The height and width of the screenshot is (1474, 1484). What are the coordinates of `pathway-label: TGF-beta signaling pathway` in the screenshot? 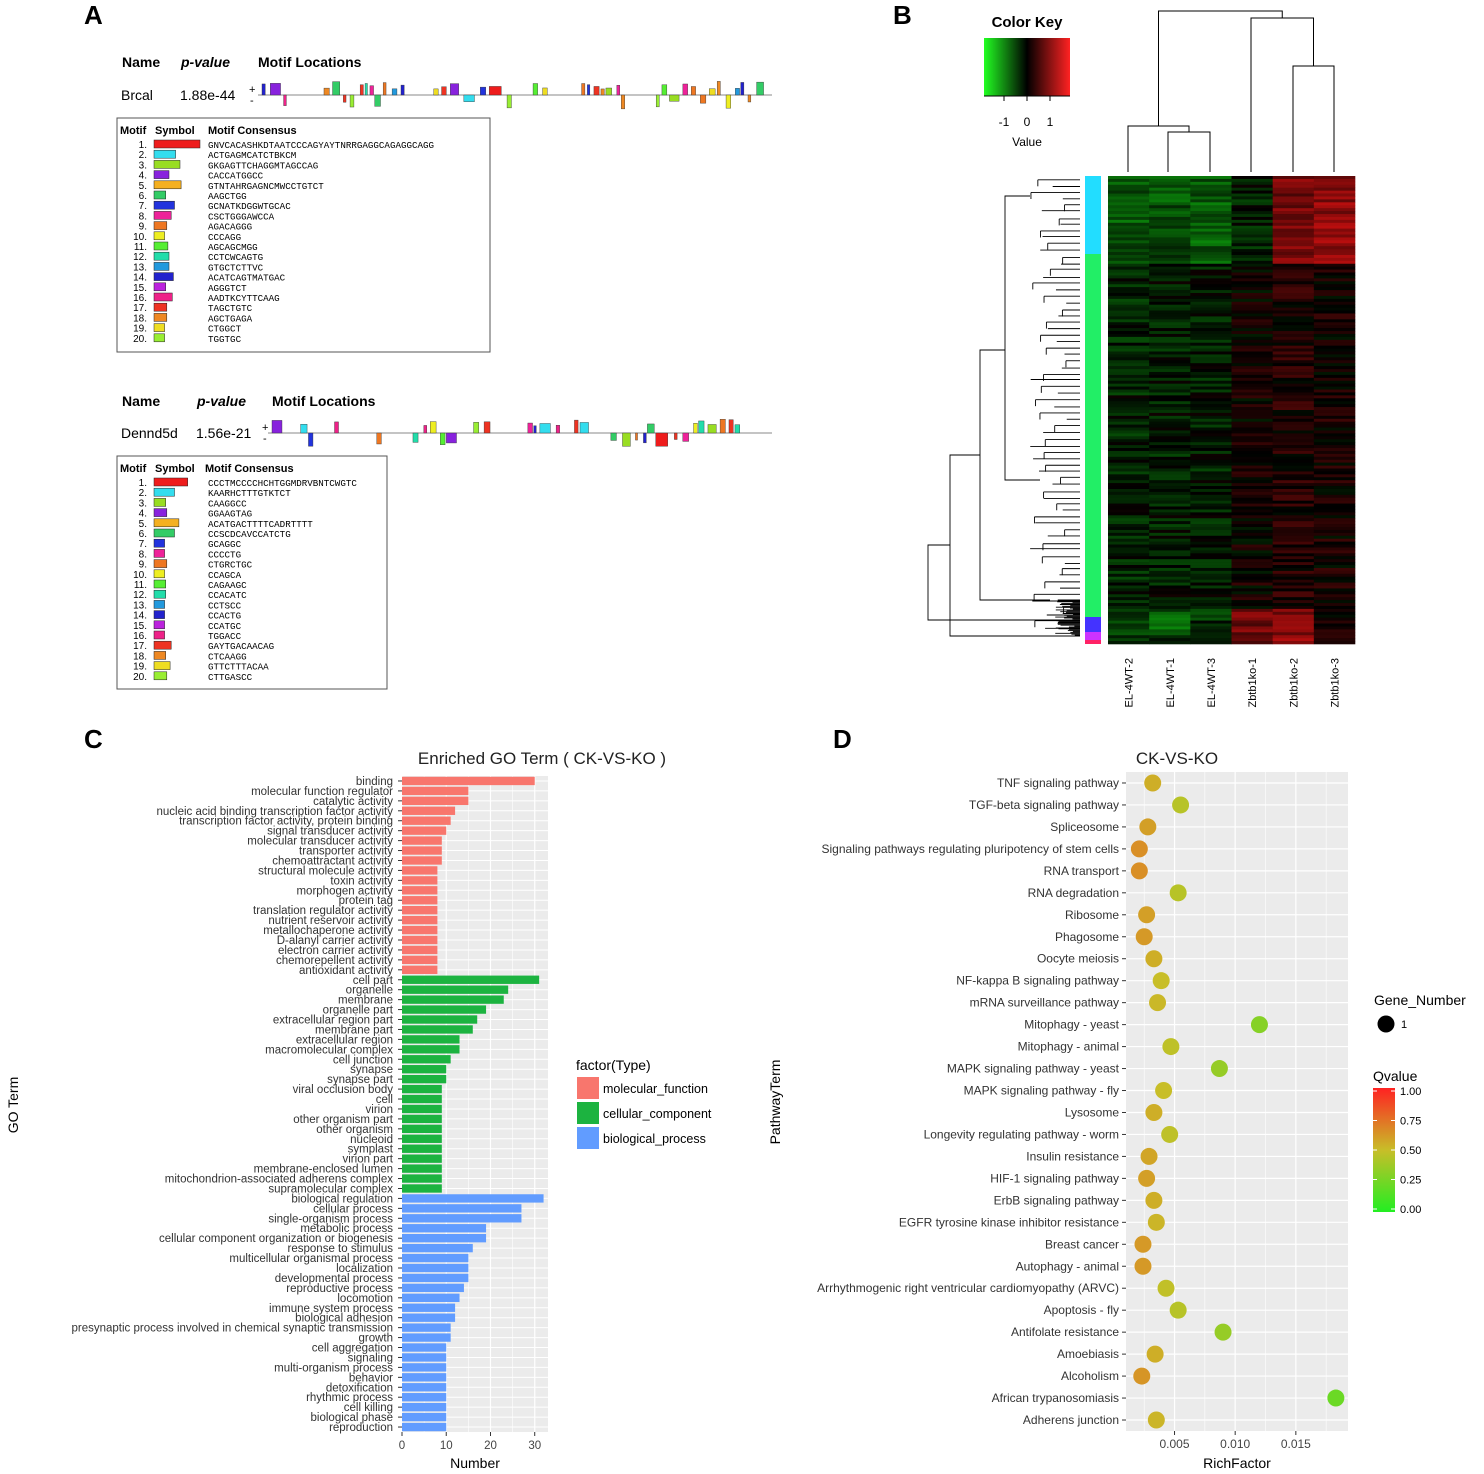 It's located at (1044, 805).